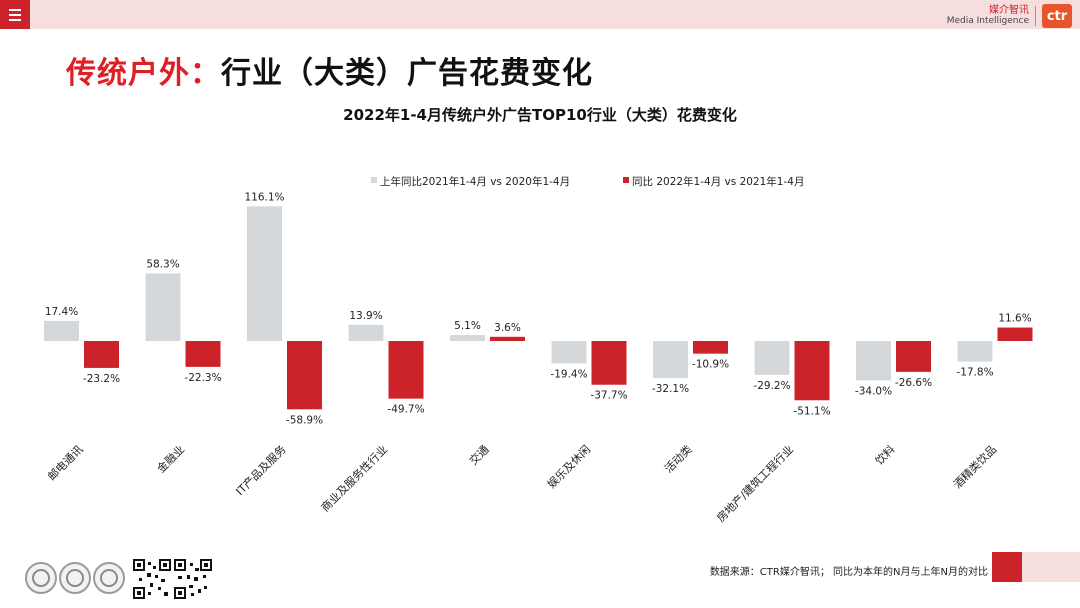 The width and height of the screenshot is (1080, 608). I want to click on header-band, so click(540, 14).